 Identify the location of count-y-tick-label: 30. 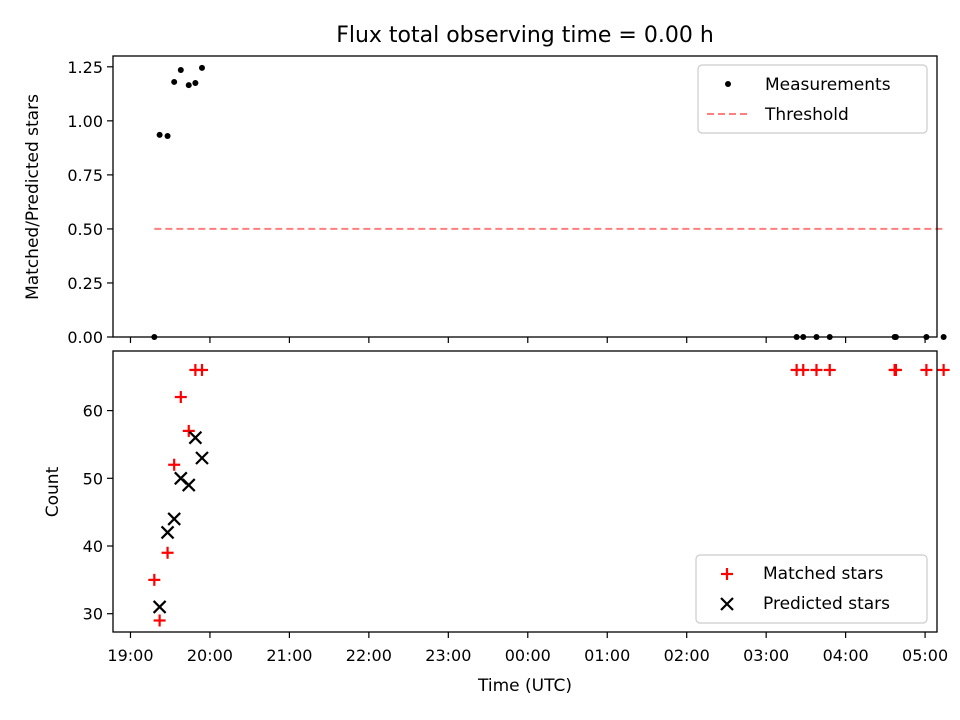
(93, 614).